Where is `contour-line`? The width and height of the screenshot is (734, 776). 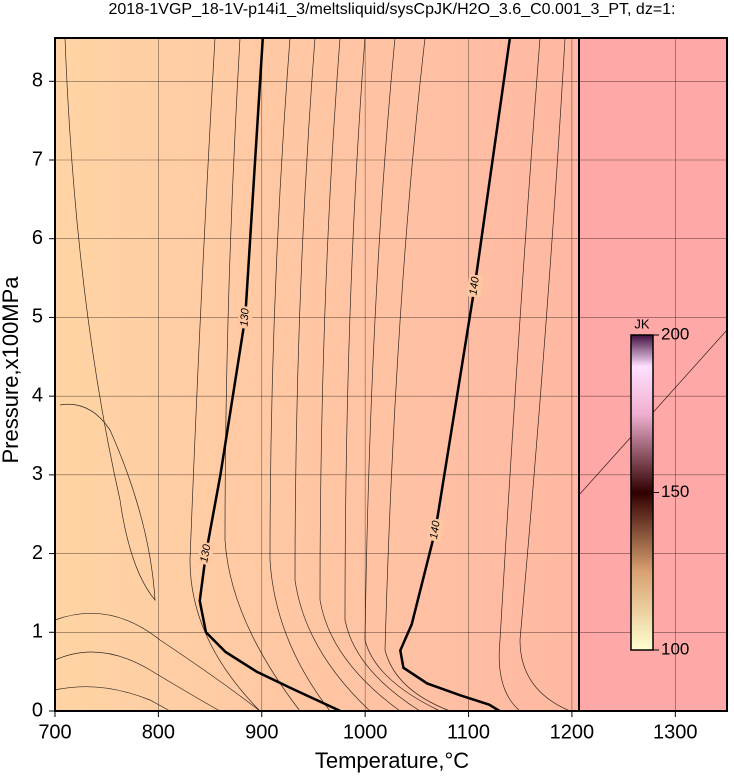 contour-line is located at coordinates (455, 375).